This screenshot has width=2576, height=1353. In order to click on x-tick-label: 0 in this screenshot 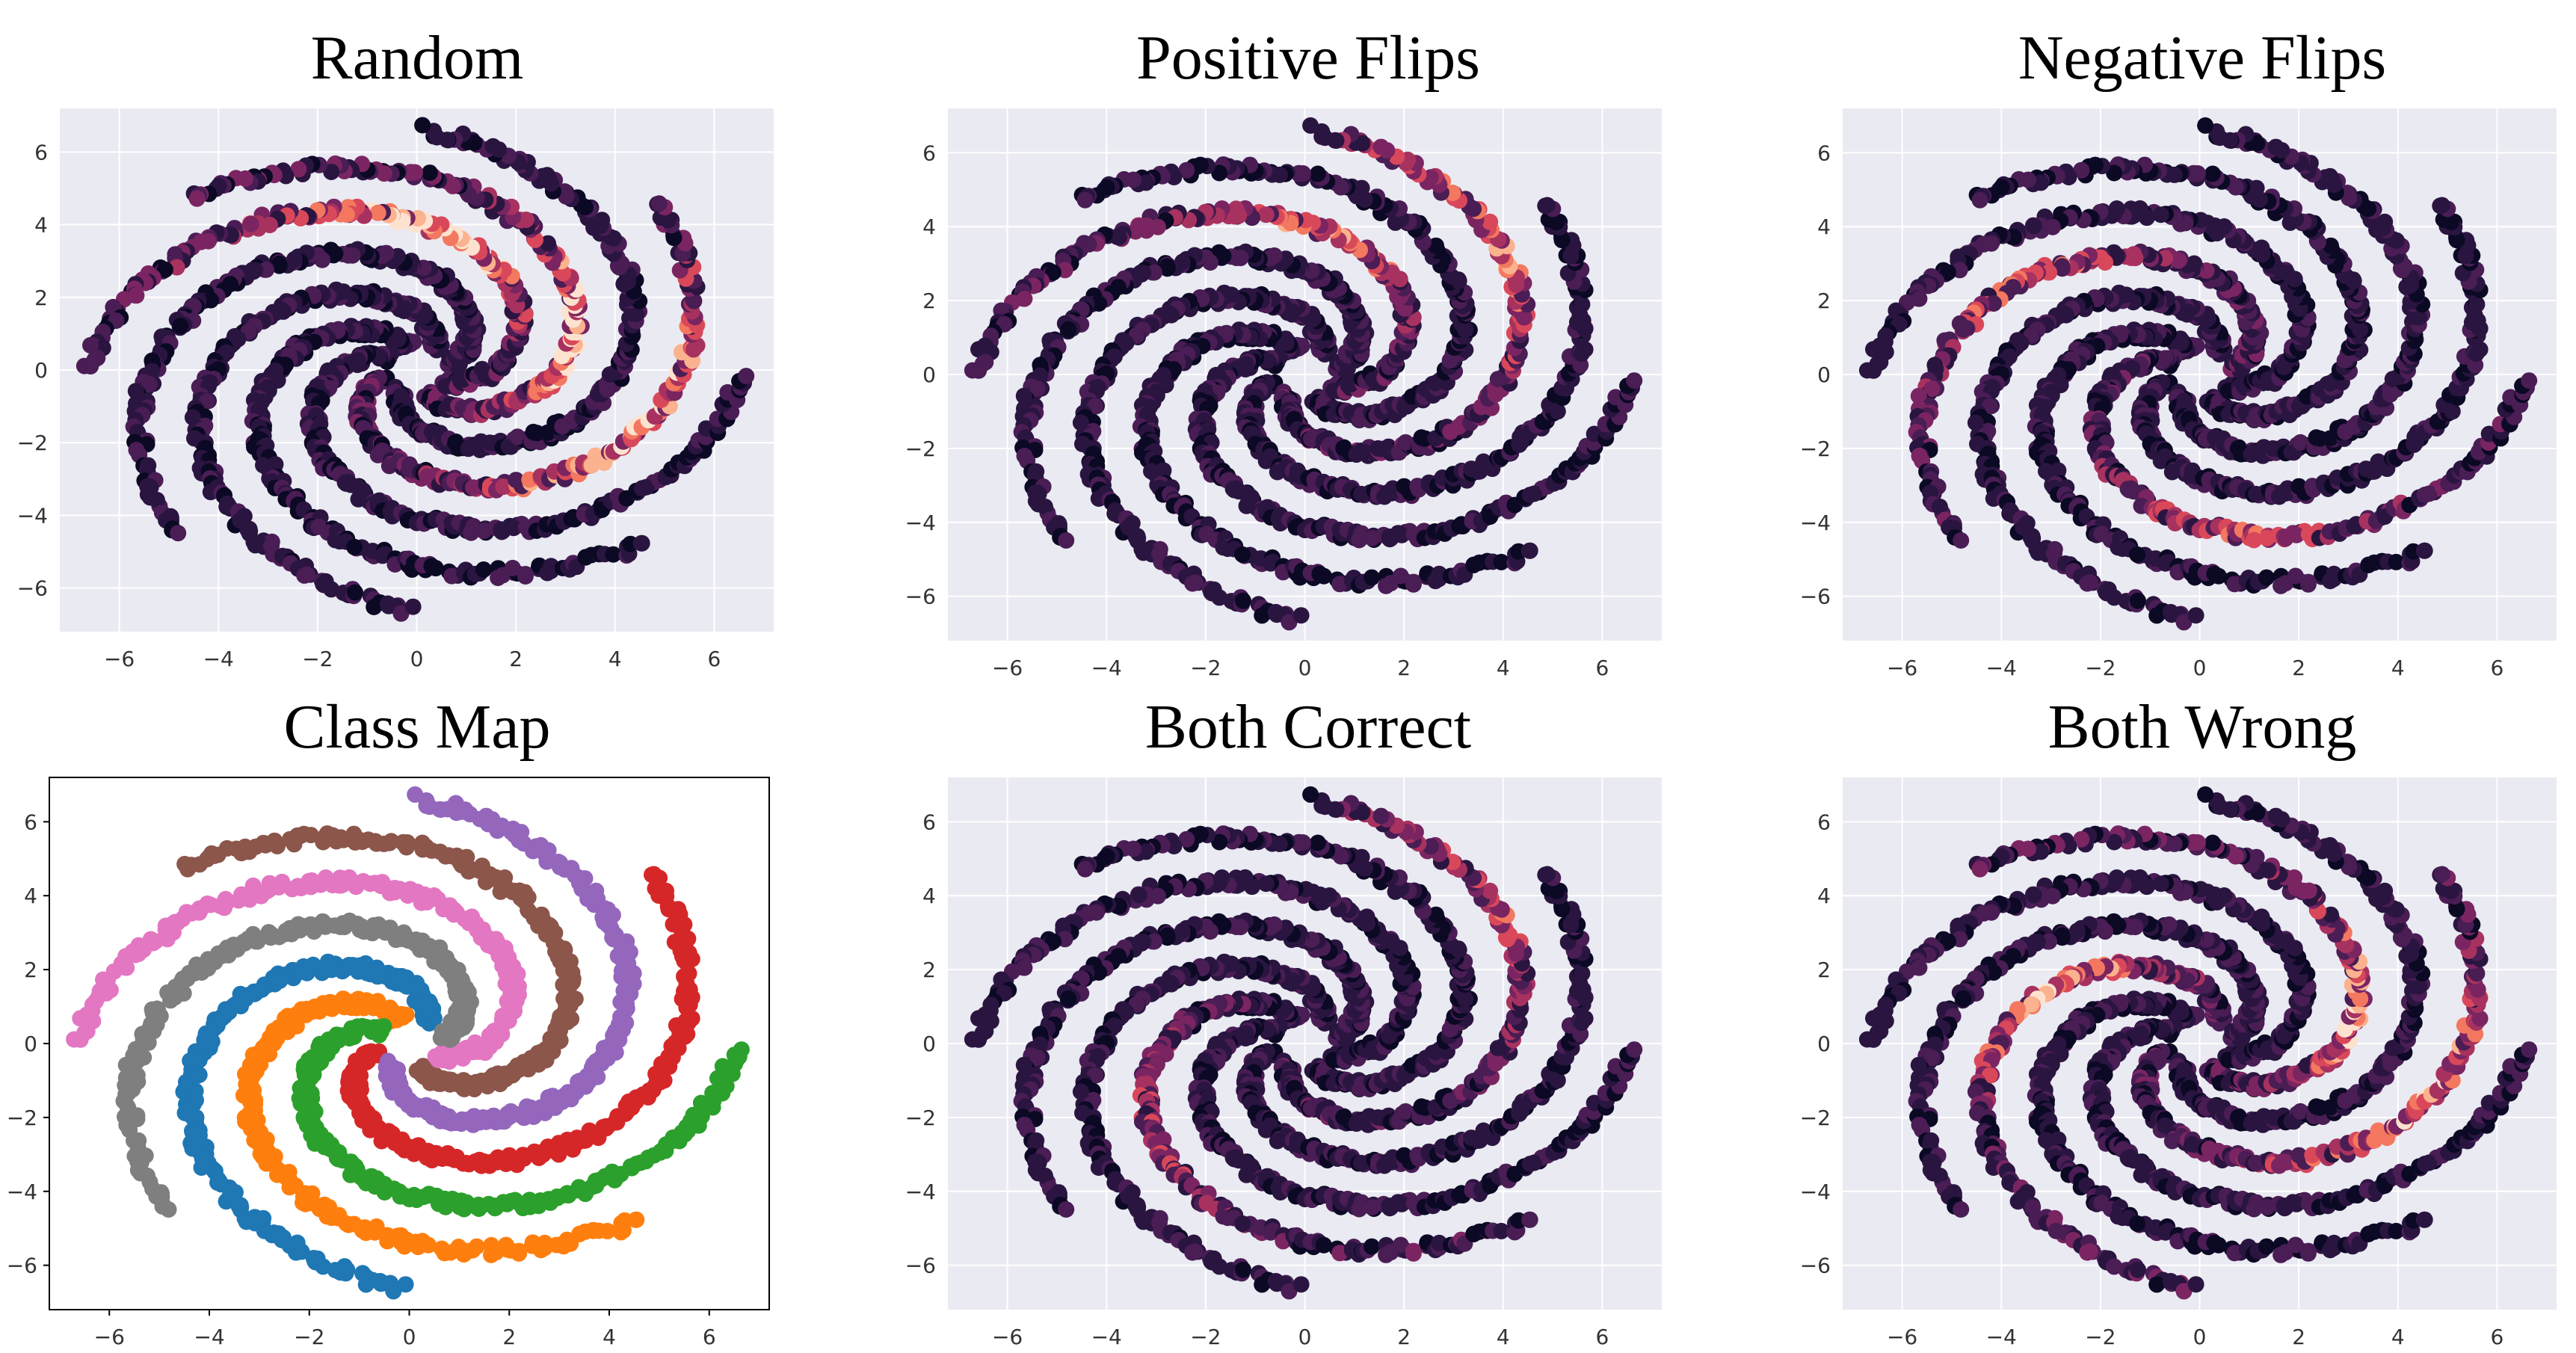, I will do `click(417, 659)`.